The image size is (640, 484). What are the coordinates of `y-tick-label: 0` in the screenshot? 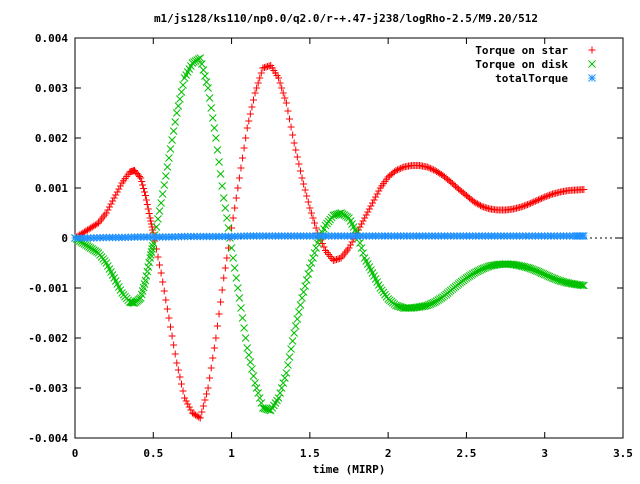 It's located at (64, 238).